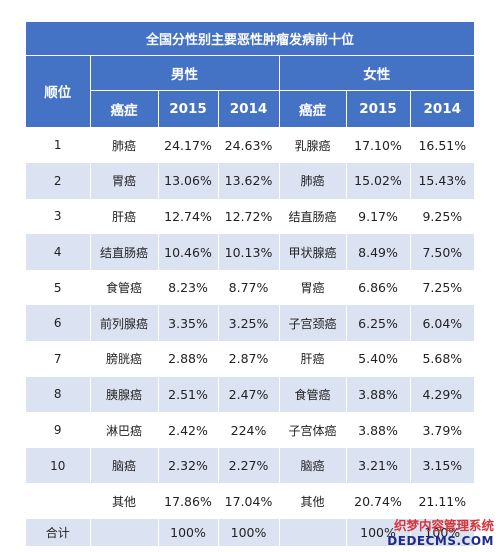 The width and height of the screenshot is (500, 552). Describe the element at coordinates (188, 216) in the screenshot. I see `male-2015-cell: 12.74%` at that location.